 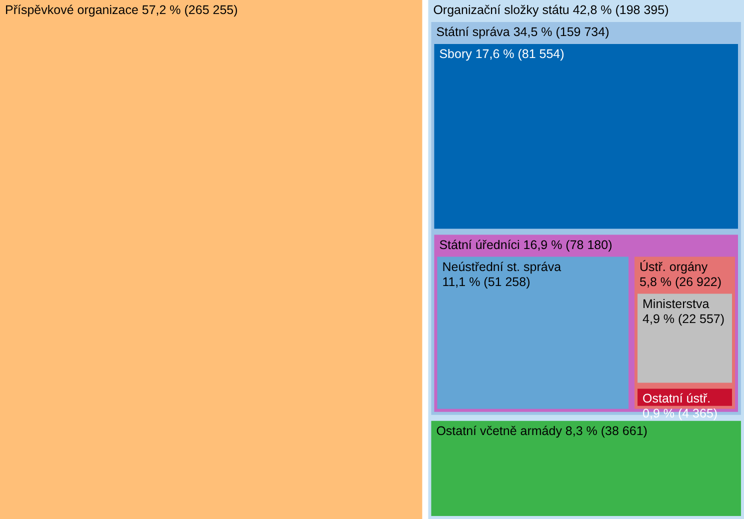 I want to click on data-label: 34,5 % (159 734), so click(x=561, y=32).